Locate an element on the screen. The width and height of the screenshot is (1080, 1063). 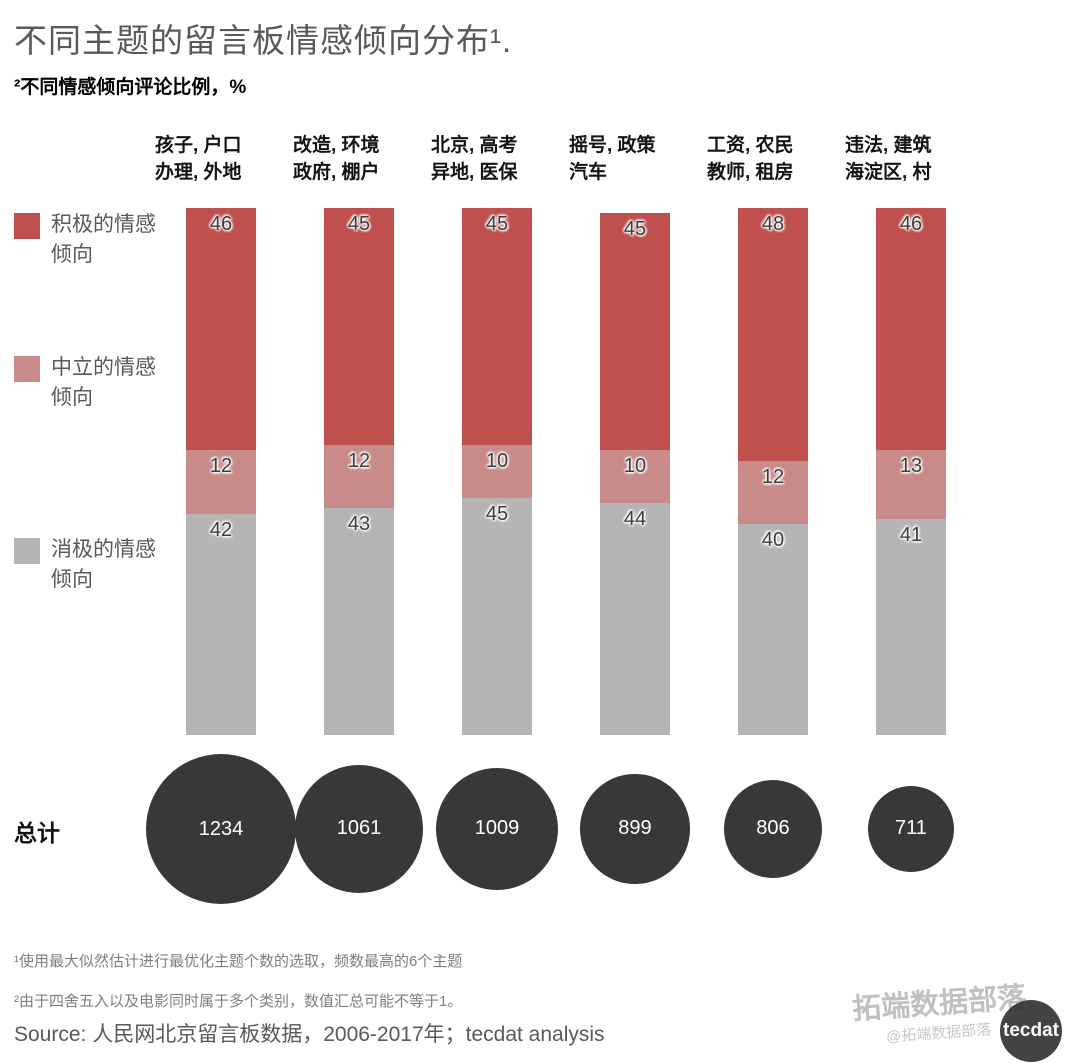
bar-segment-neutral: 13 is located at coordinates (911, 484).